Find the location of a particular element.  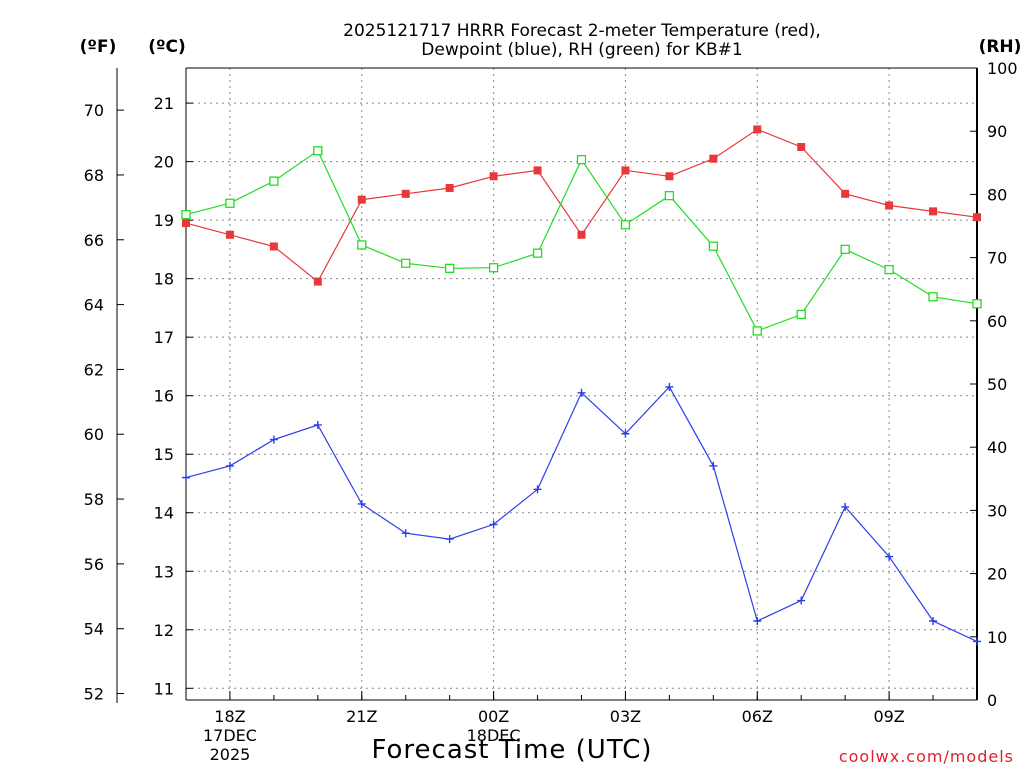

celsius-axis-unit: (ºC) is located at coordinates (167, 47).